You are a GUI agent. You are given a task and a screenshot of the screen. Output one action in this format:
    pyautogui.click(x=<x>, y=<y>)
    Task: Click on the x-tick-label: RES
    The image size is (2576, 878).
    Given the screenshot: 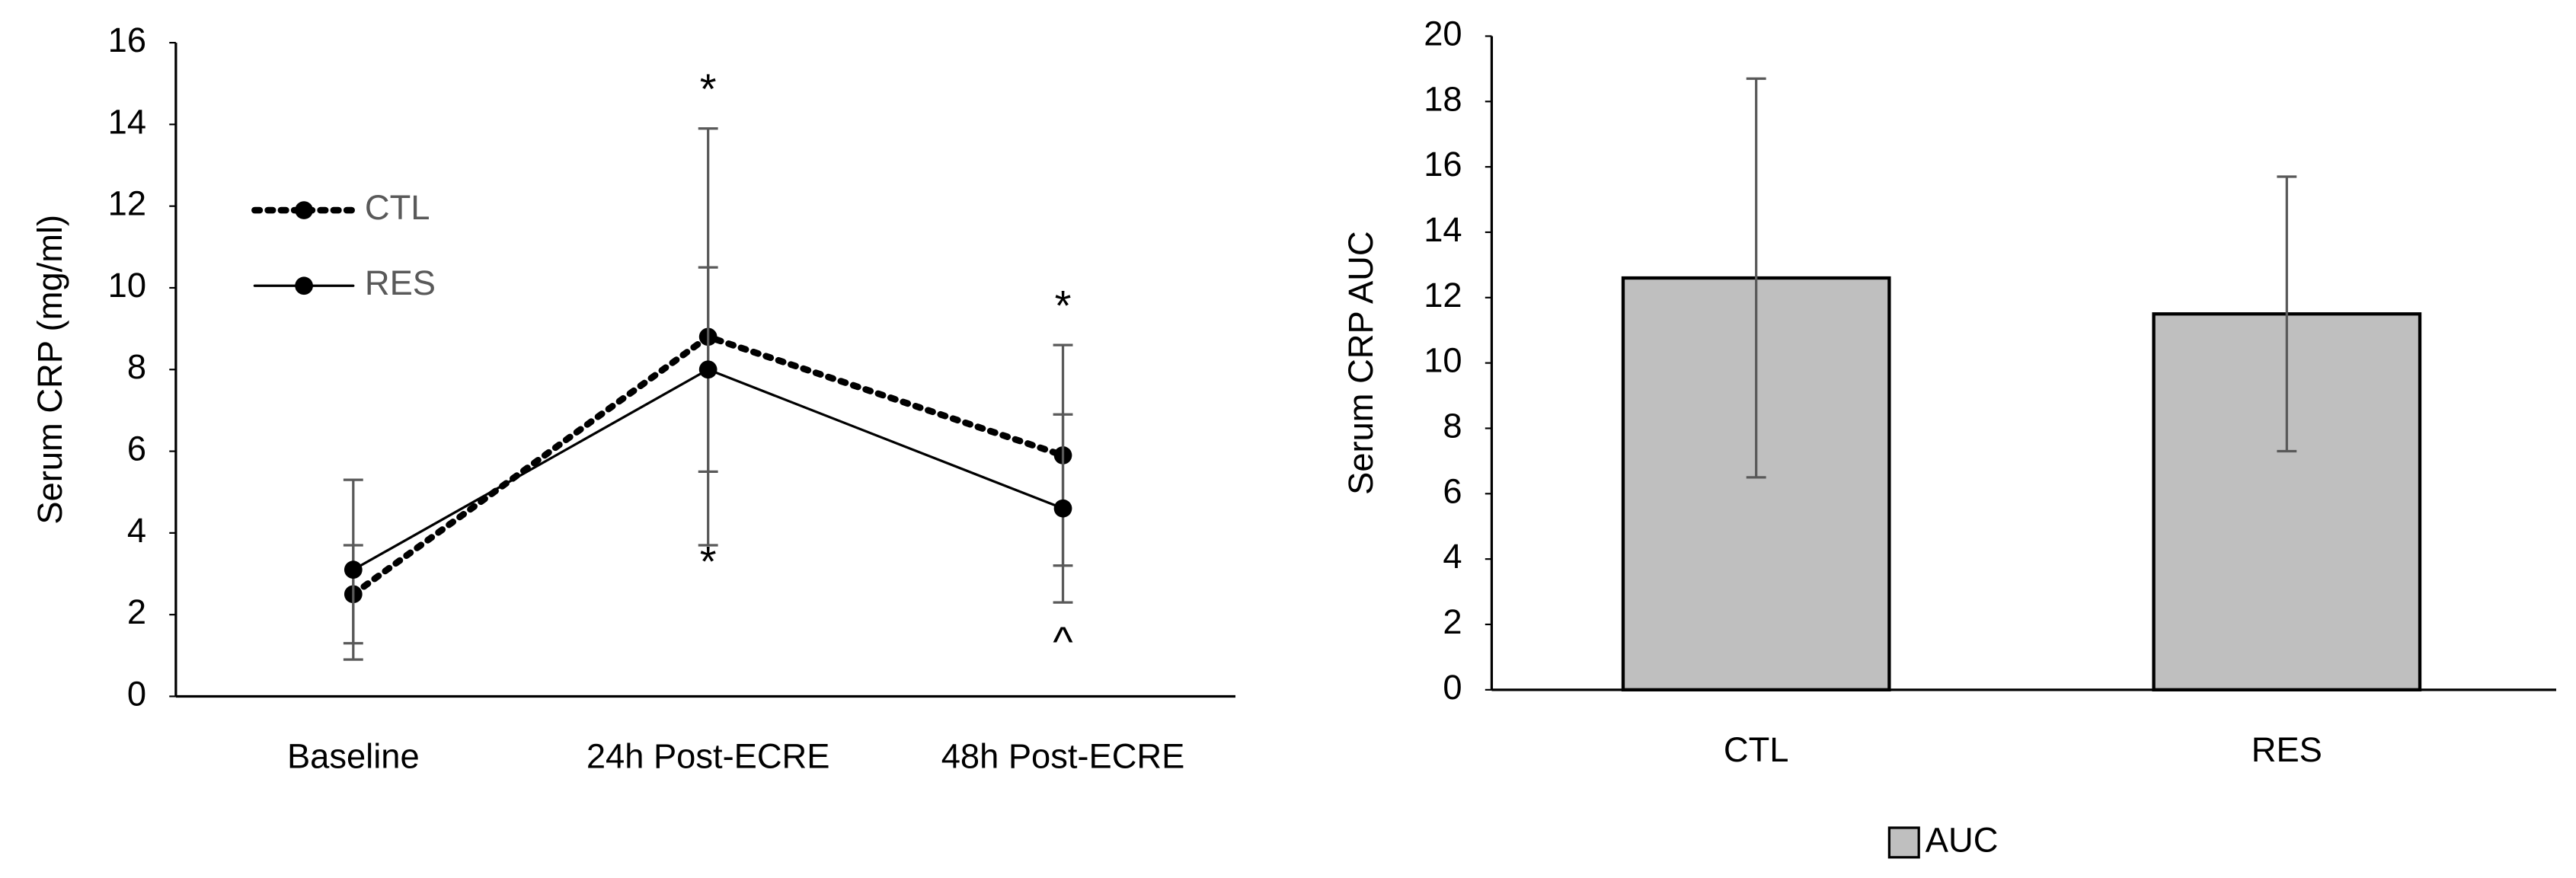 What is the action you would take?
    pyautogui.click(x=2287, y=749)
    